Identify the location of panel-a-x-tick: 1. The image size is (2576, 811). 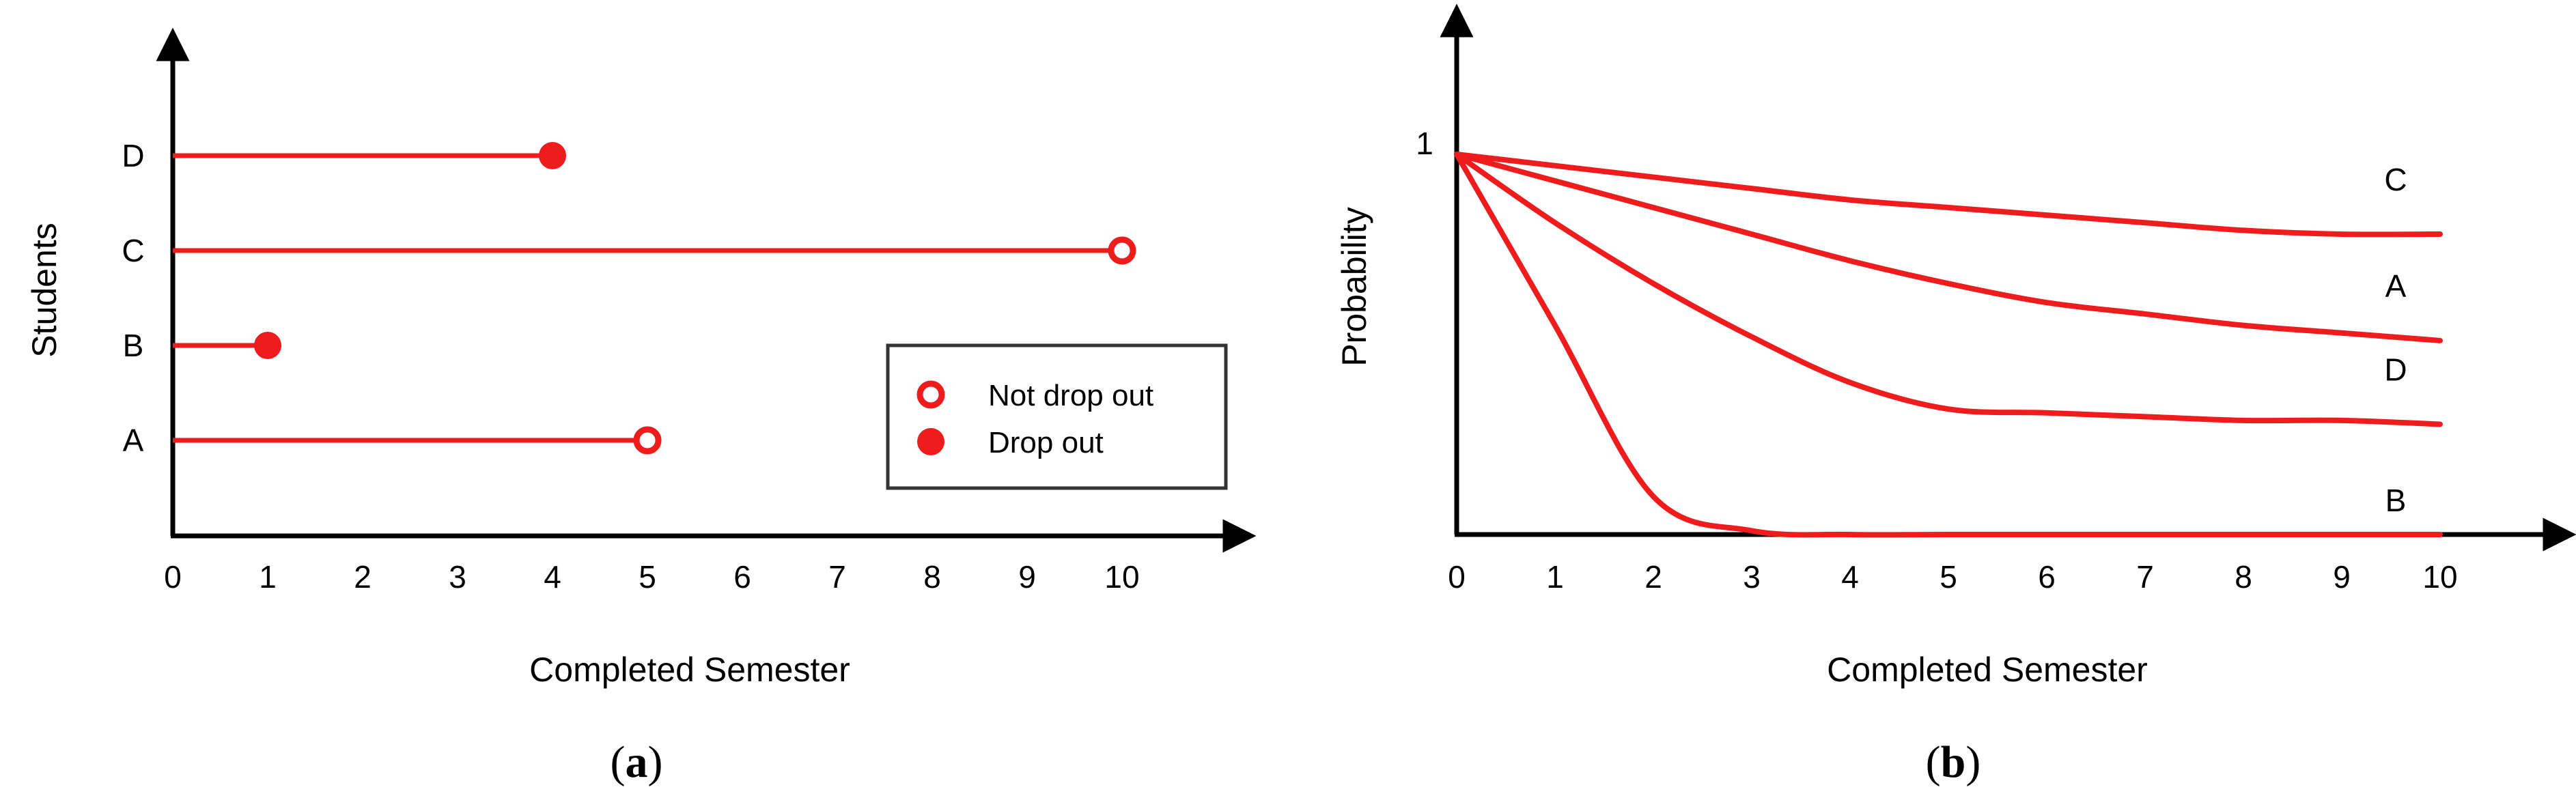
(268, 577).